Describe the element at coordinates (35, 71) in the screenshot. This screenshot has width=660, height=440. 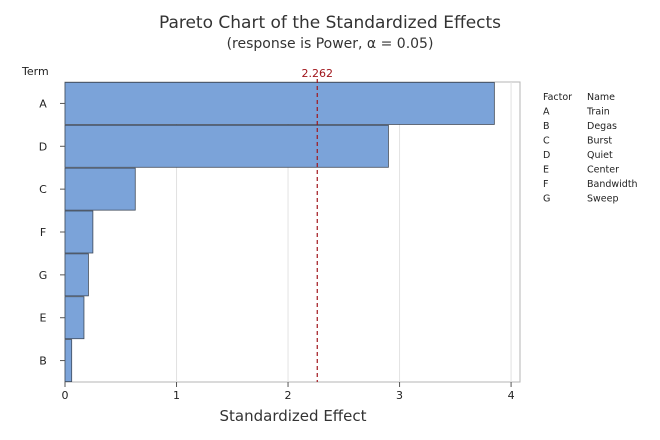
I see `y-axis-label: Term` at that location.